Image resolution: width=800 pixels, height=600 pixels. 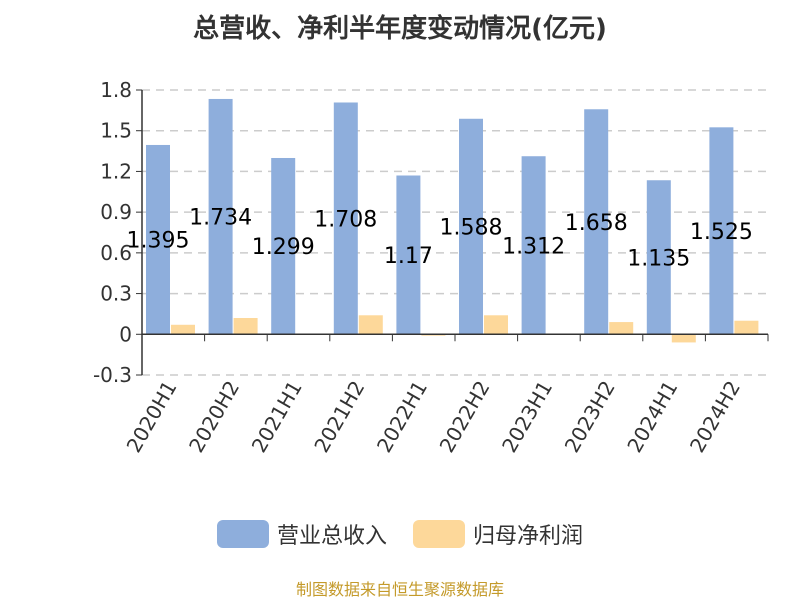 I want to click on x-tick-label: 2021H2, so click(x=339, y=417).